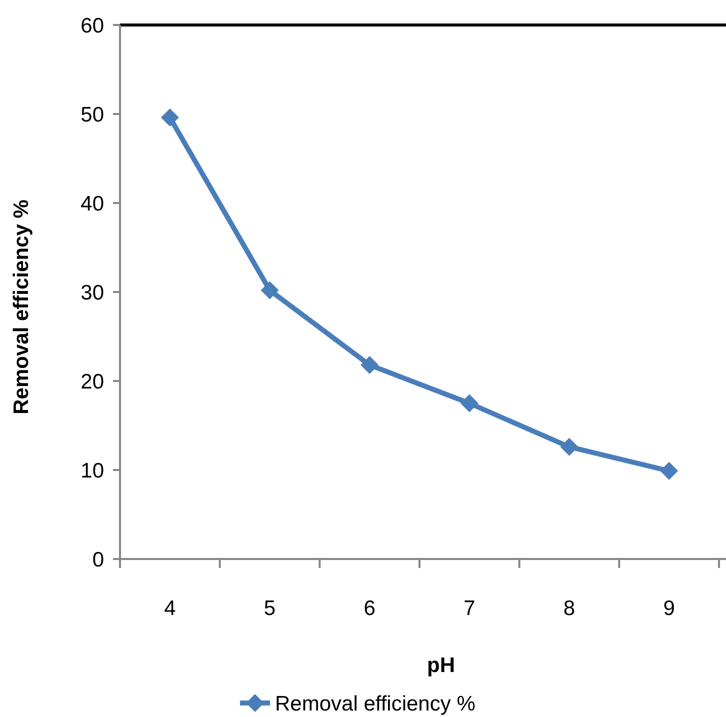 This screenshot has width=726, height=717. Describe the element at coordinates (370, 608) in the screenshot. I see `x-tick-label: 6` at that location.